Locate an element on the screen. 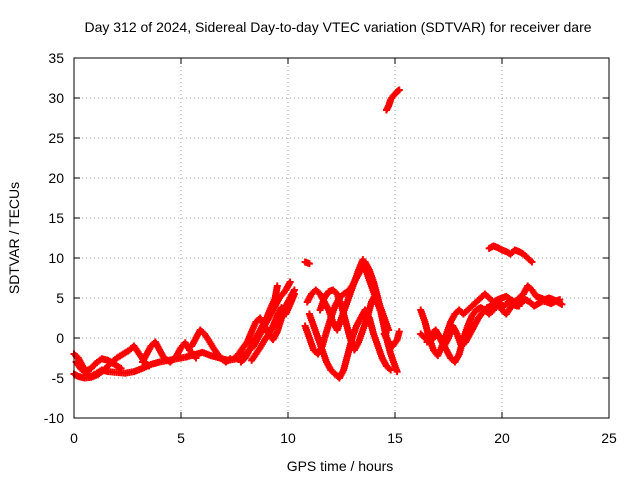 The image size is (640, 480). y-axis-title: SDTVAR / TECUs is located at coordinates (14, 238).